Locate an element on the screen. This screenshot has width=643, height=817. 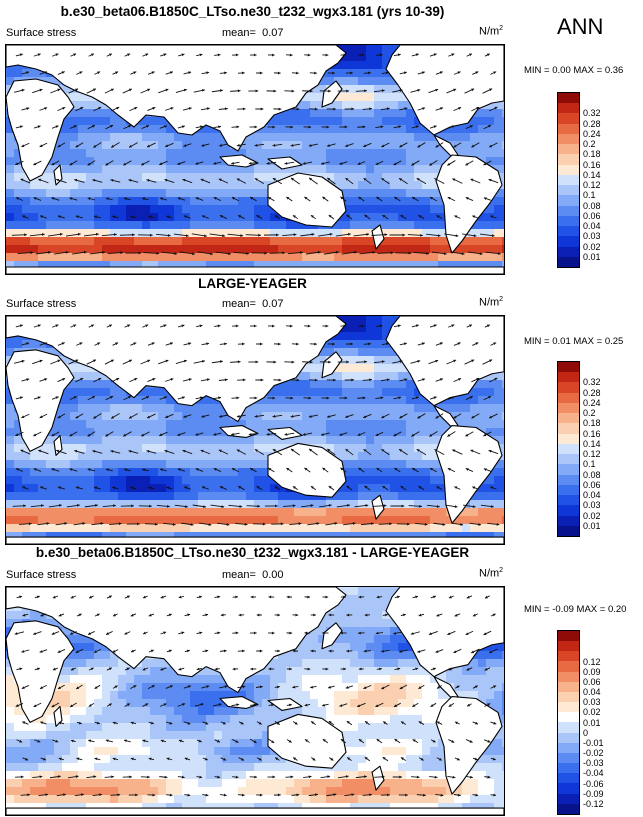
colorbar-tick-label: 0.02 is located at coordinates (592, 246).